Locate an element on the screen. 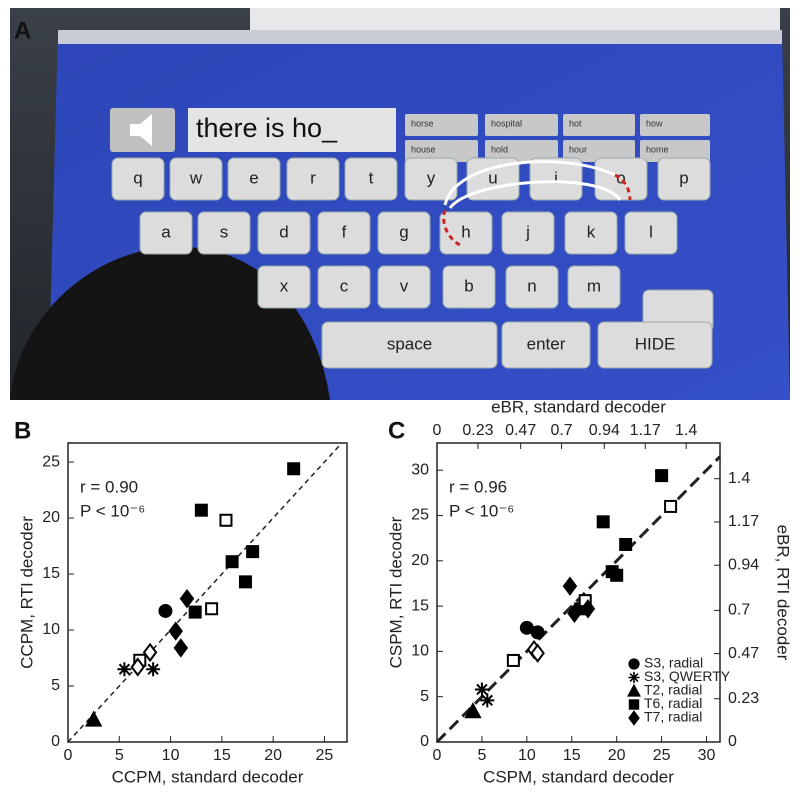 Image resolution: width=800 pixels, height=808 pixels. key-label: j is located at coordinates (527, 231).